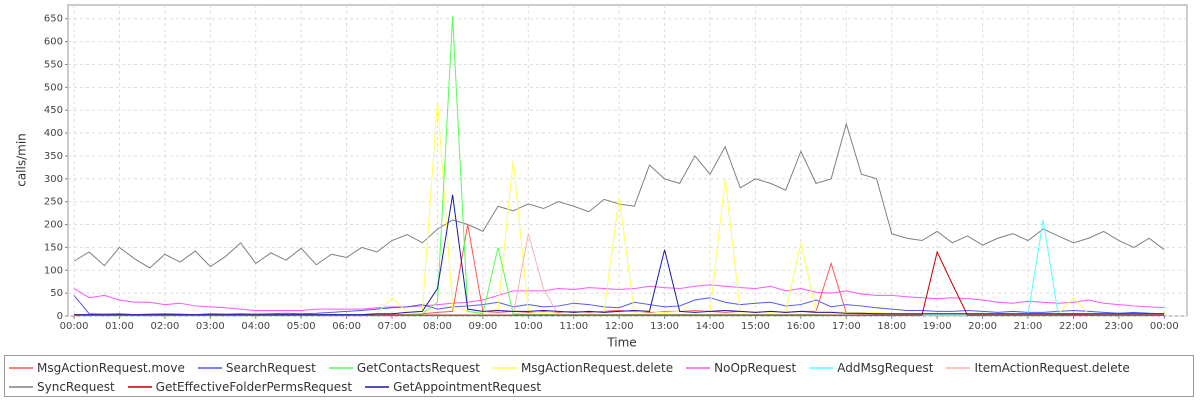 This screenshot has height=400, width=1200. Describe the element at coordinates (619, 298) in the screenshot. I see `series-line` at that location.